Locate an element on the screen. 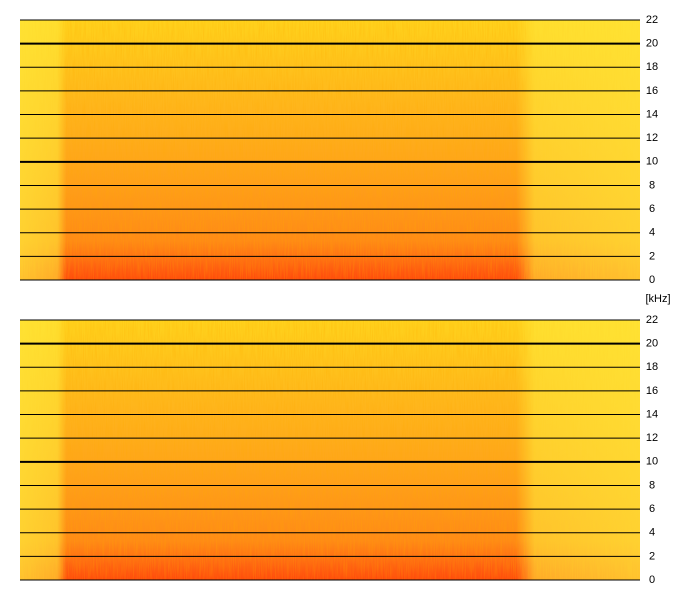 This screenshot has width=683, height=600. y-axis-label: [kHz] is located at coordinates (657, 299).